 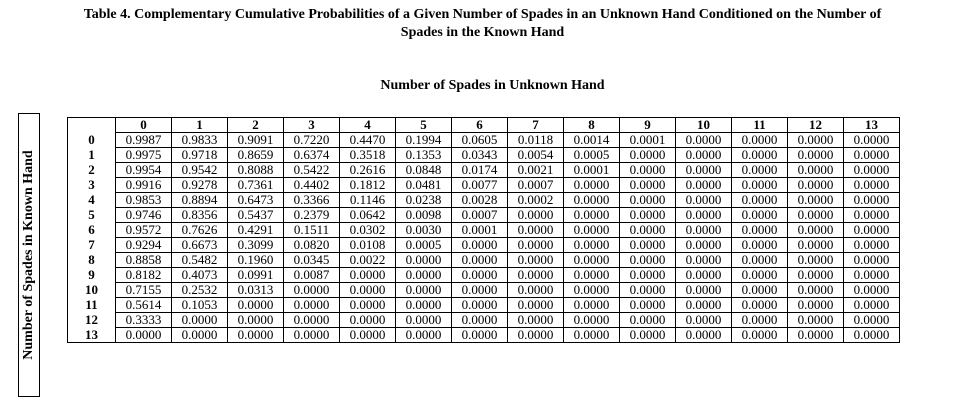 What do you see at coordinates (759, 125) in the screenshot?
I see `column-header: 11` at bounding box center [759, 125].